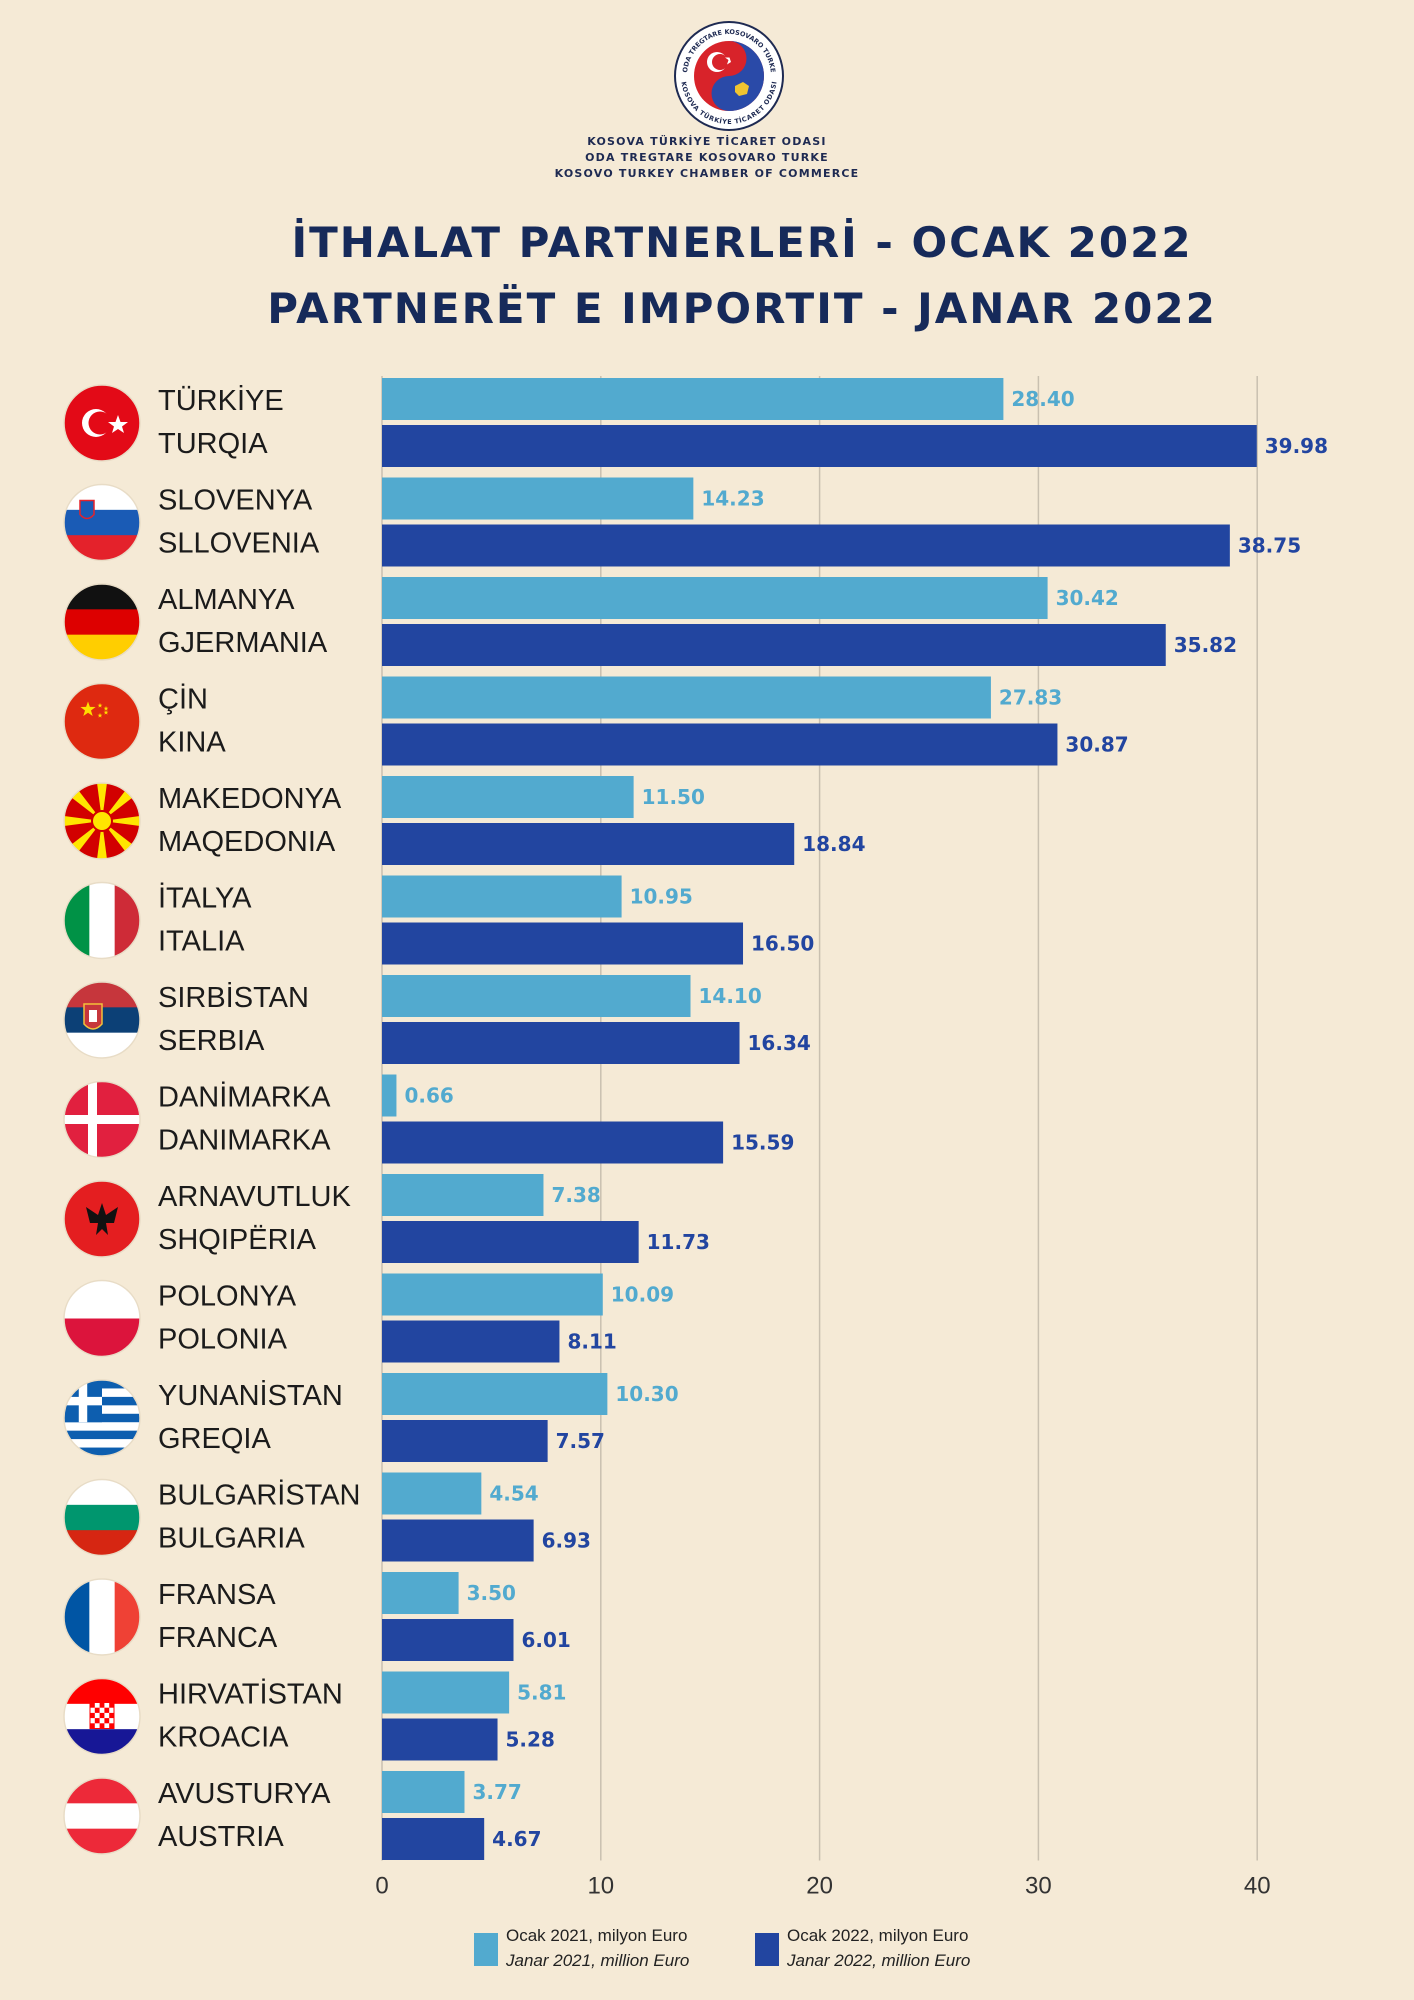  Describe the element at coordinates (596, 1935) in the screenshot. I see `legend-label-2021-tr: Ocak 2021, milyon Euro` at that location.